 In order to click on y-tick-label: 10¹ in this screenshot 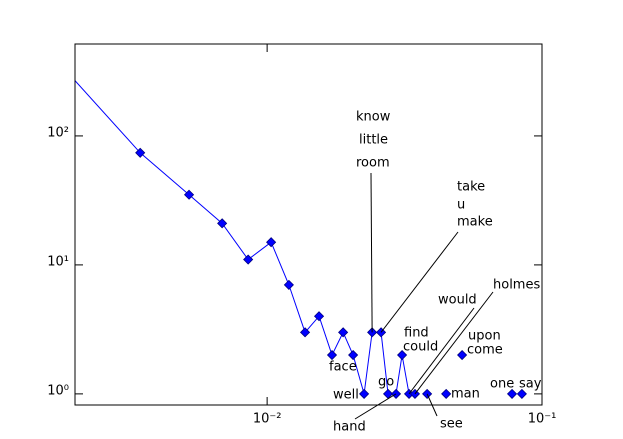, I will do `click(58, 261)`.